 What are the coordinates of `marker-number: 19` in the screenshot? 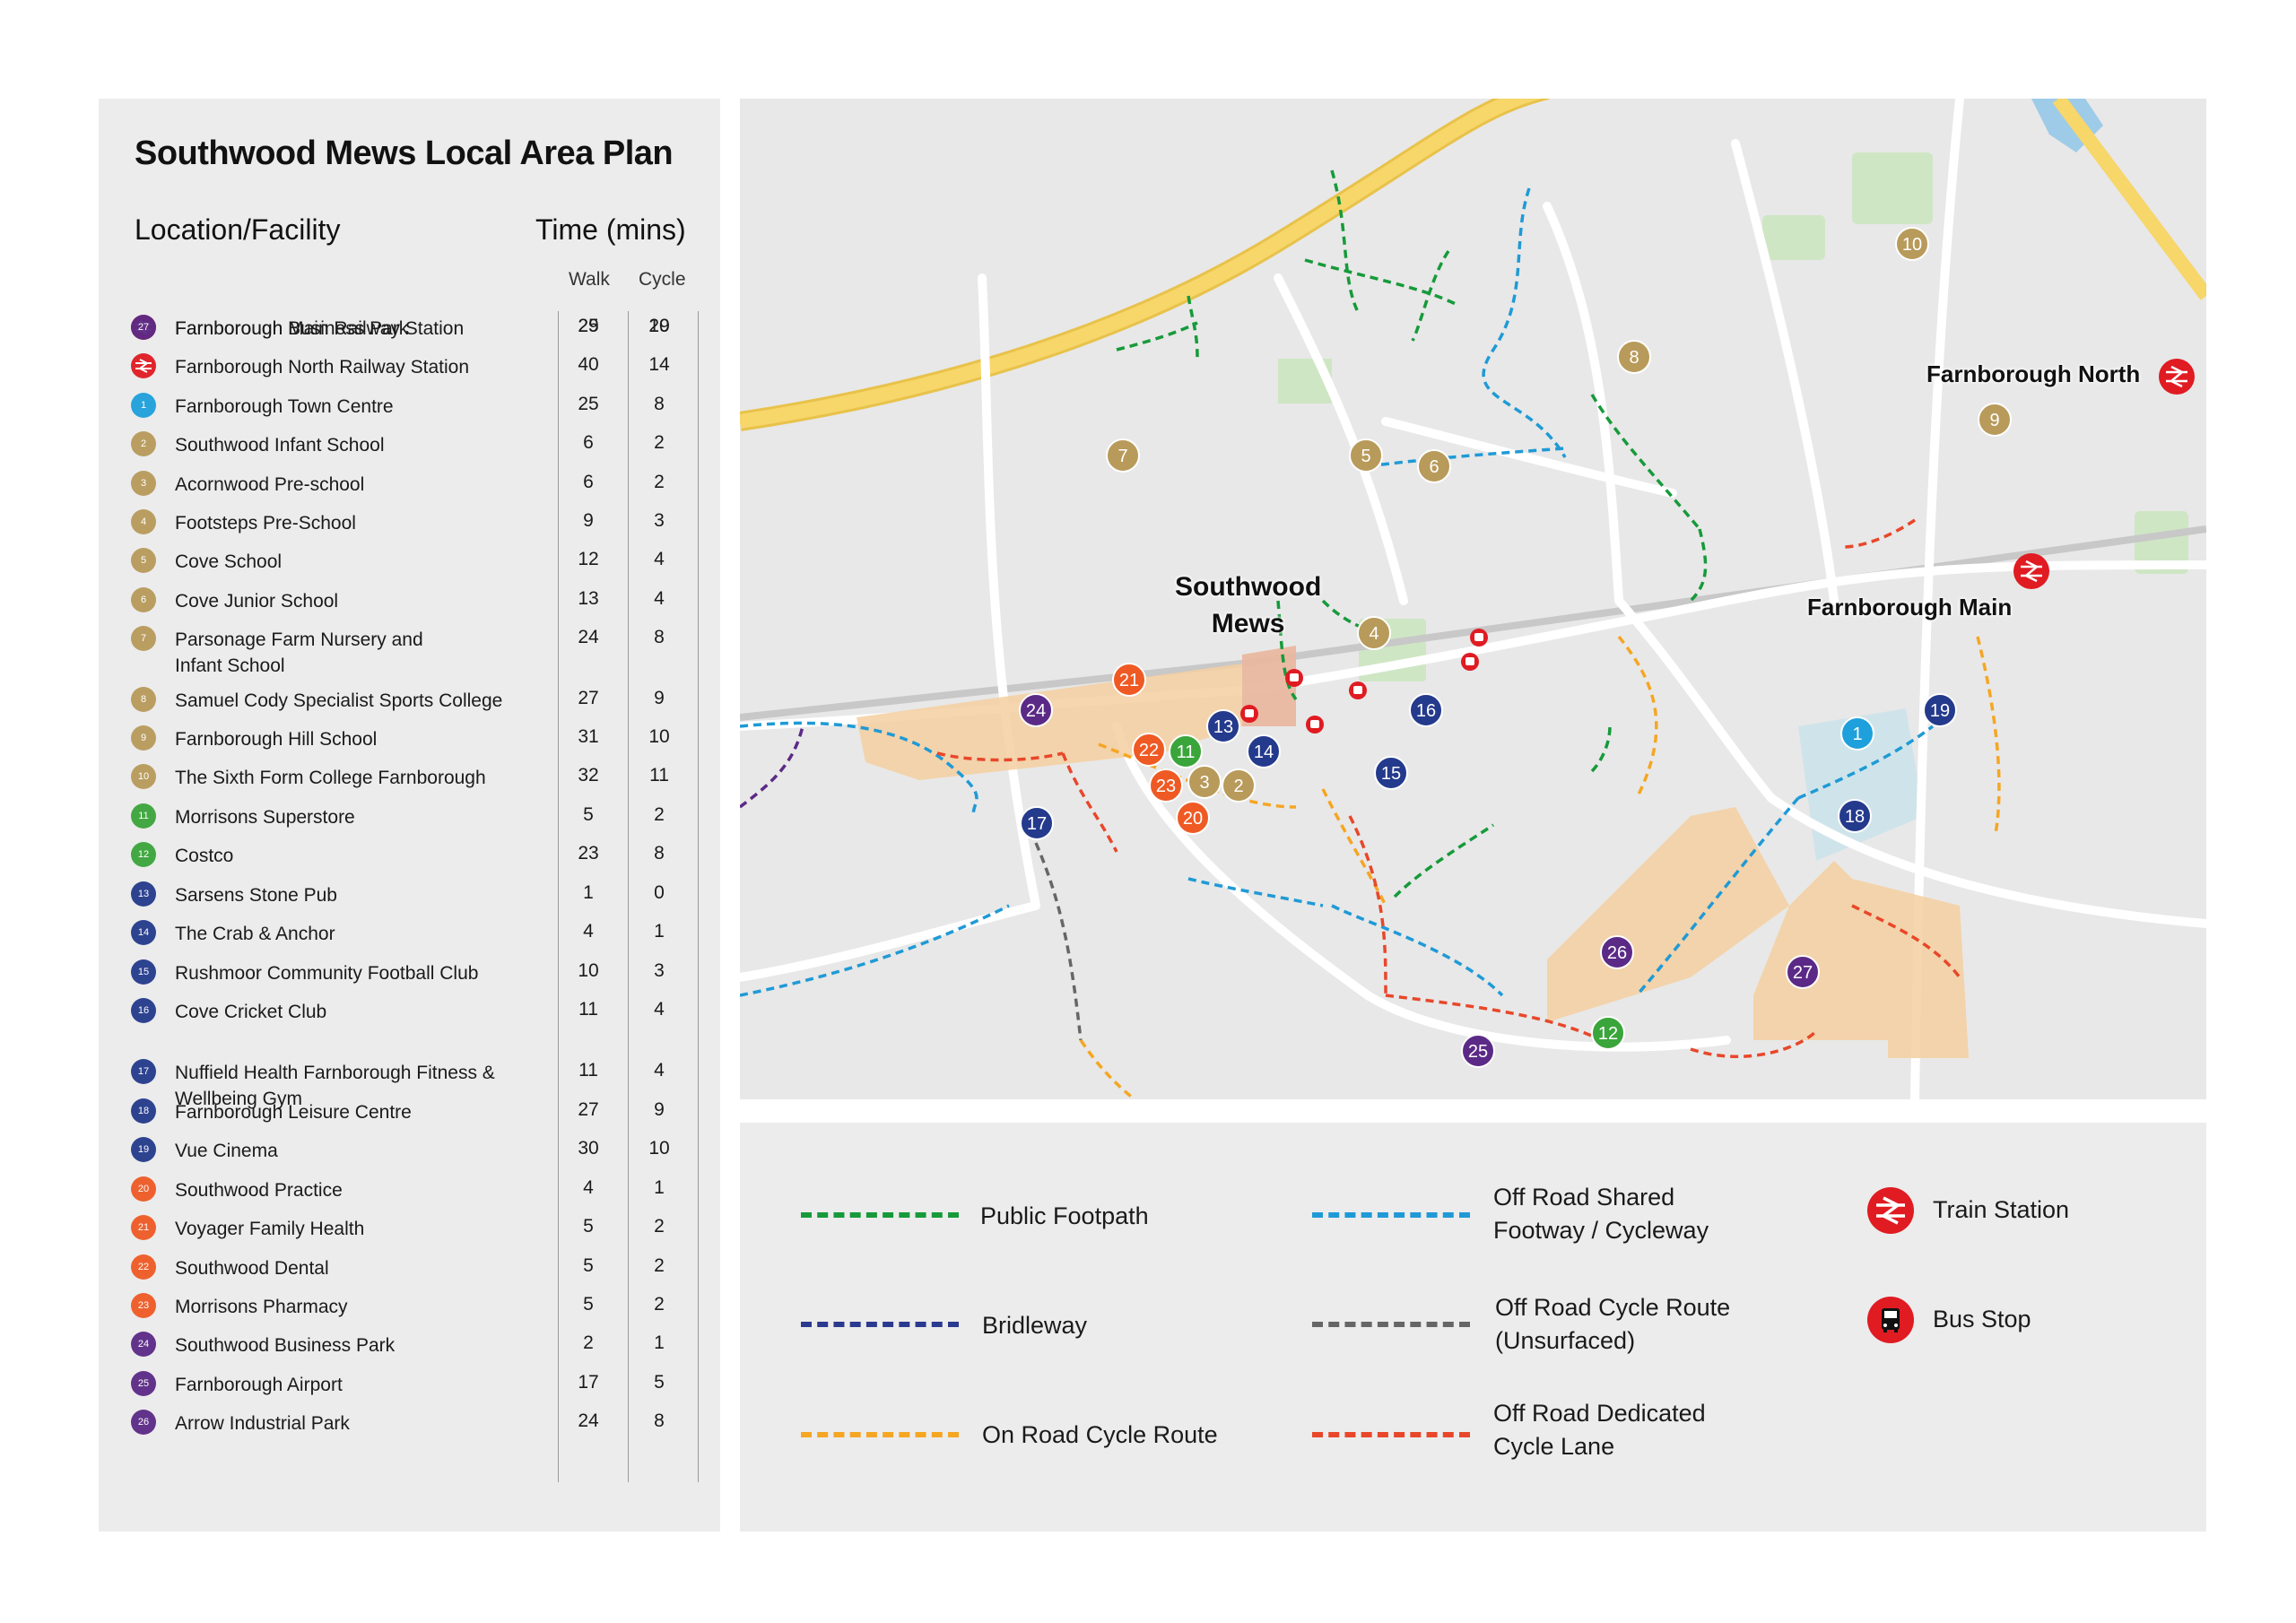 It's located at (1940, 711).